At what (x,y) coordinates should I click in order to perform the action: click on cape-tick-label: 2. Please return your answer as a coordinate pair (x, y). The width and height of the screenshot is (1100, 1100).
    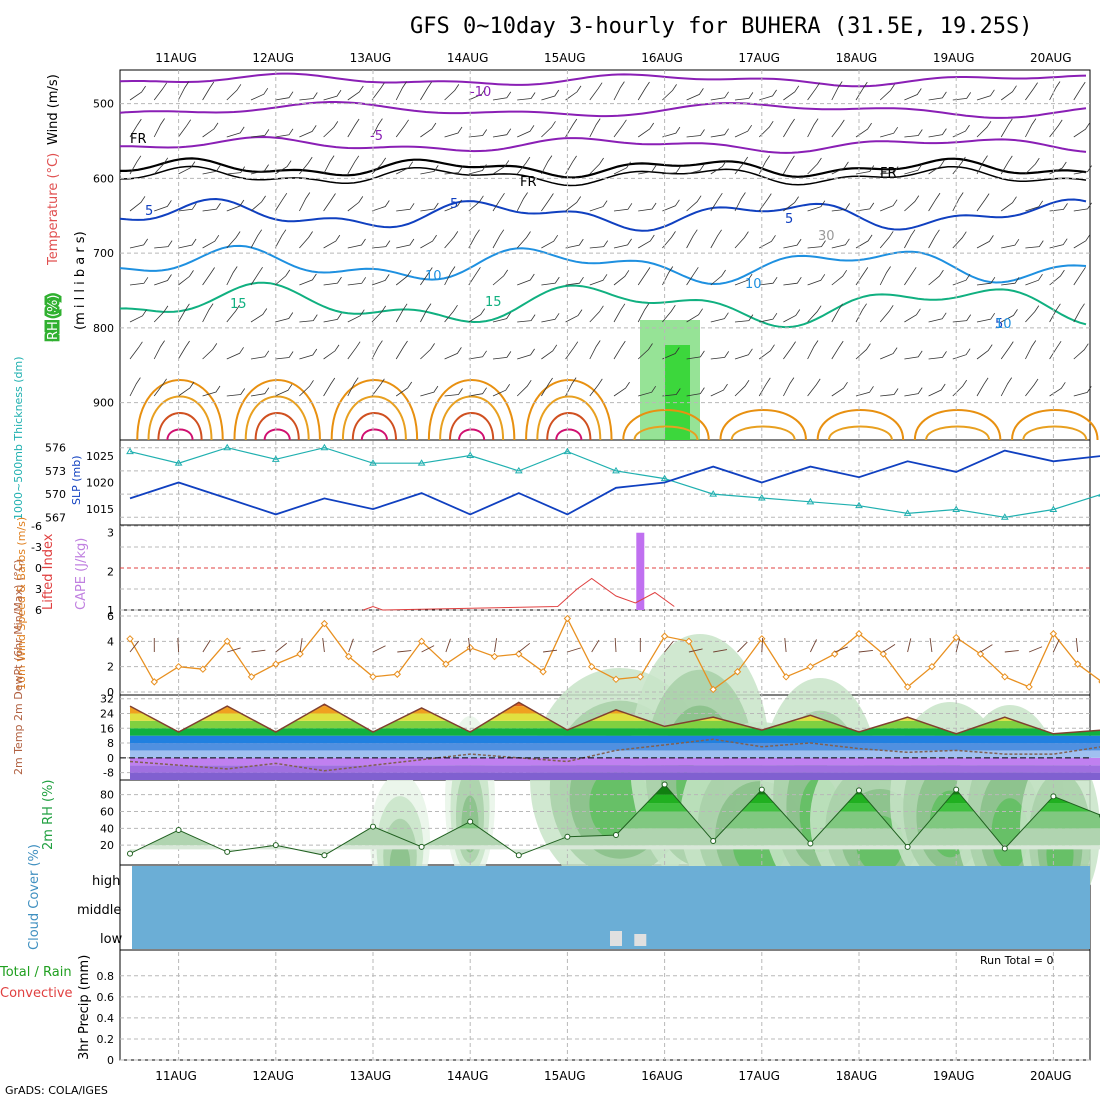
    Looking at the image, I should click on (110, 571).